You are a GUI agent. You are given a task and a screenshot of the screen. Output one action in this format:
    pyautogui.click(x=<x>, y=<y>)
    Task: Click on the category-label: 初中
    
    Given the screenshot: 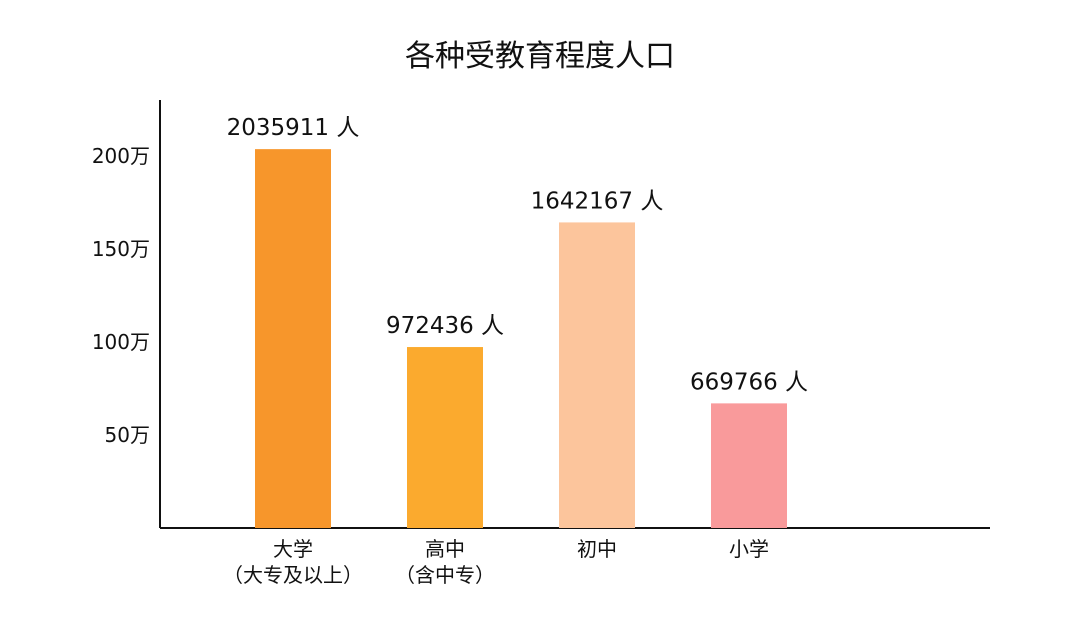 What is the action you would take?
    pyautogui.click(x=597, y=549)
    